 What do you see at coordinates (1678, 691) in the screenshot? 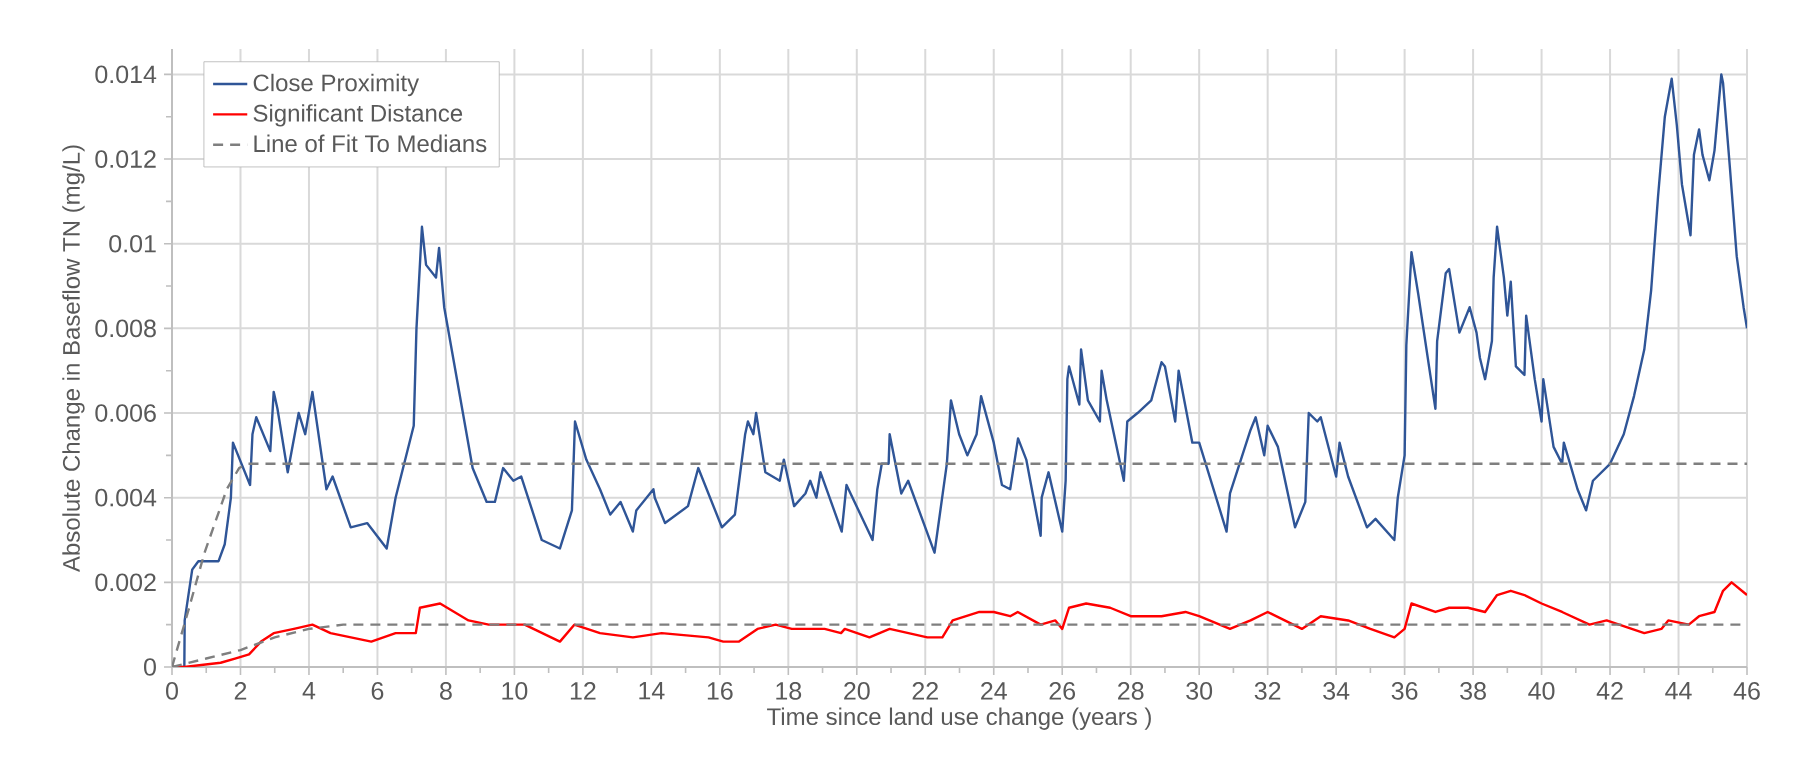
I see `x-tick-label: 44` at bounding box center [1678, 691].